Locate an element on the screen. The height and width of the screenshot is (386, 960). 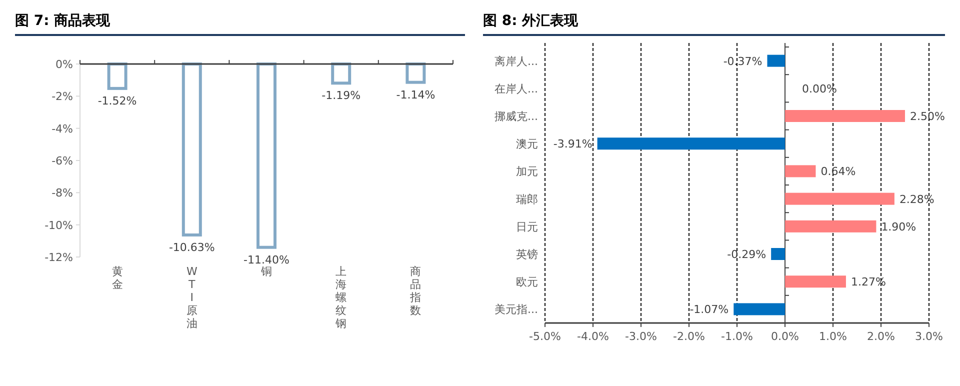
x-tick-label: 黄金 is located at coordinates (117, 278).